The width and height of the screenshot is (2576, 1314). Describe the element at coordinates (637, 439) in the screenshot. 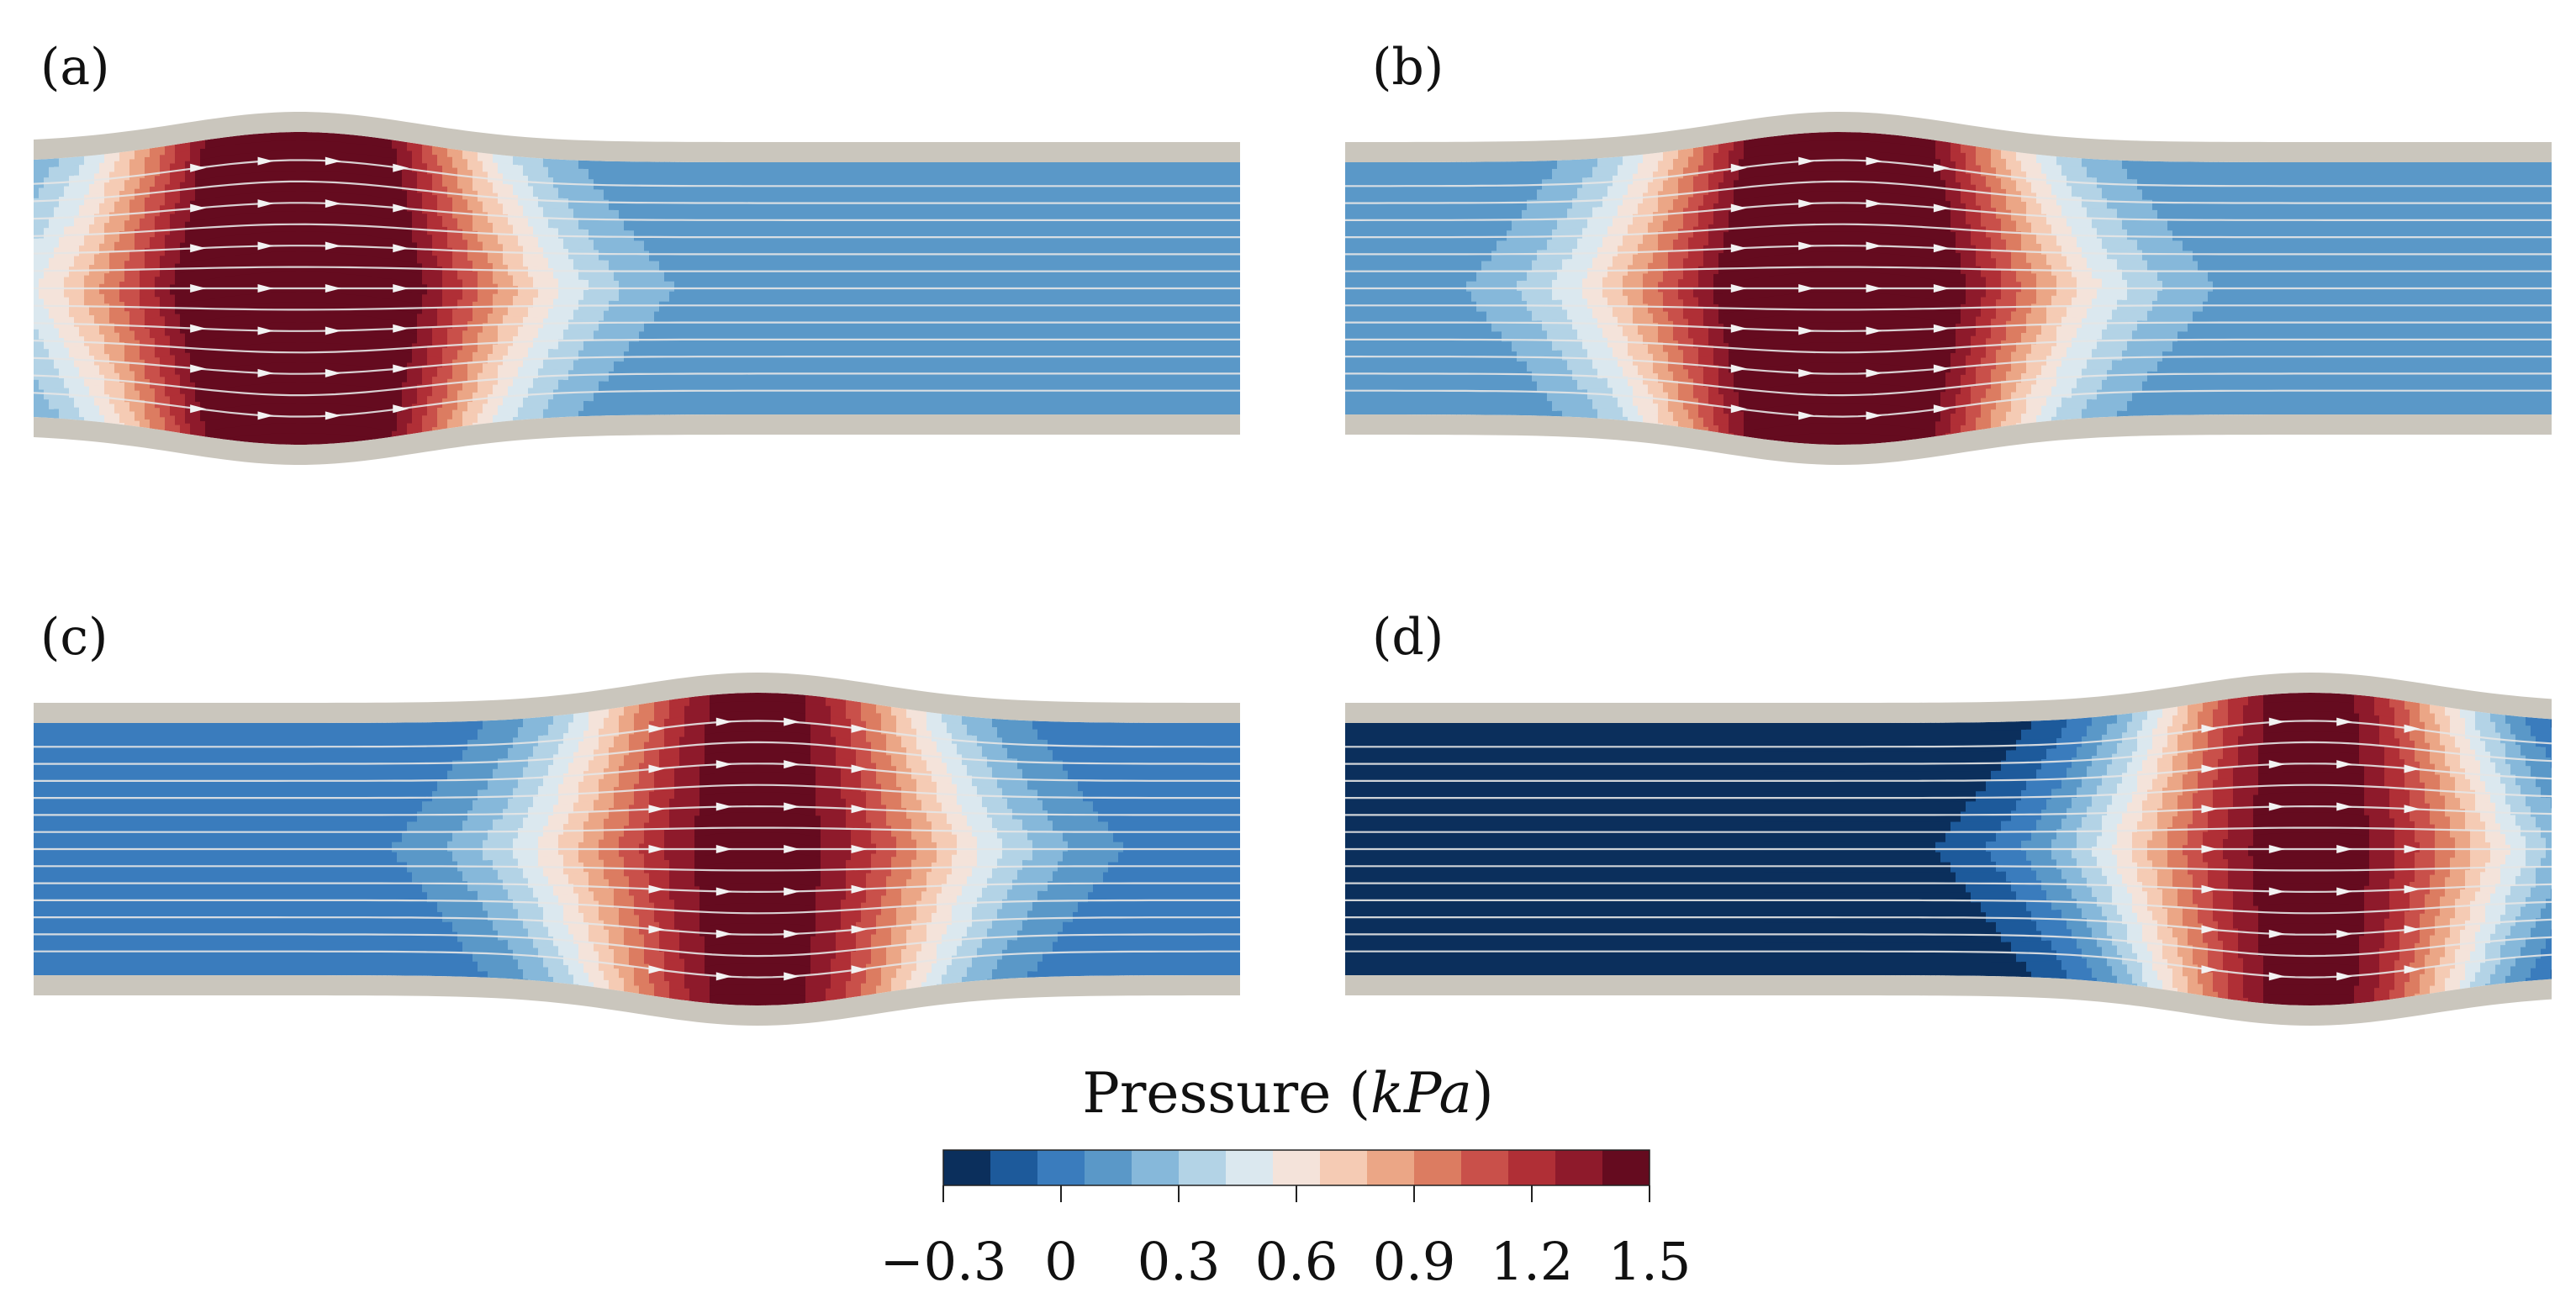

I see `vessel-wall-bottom-a` at that location.